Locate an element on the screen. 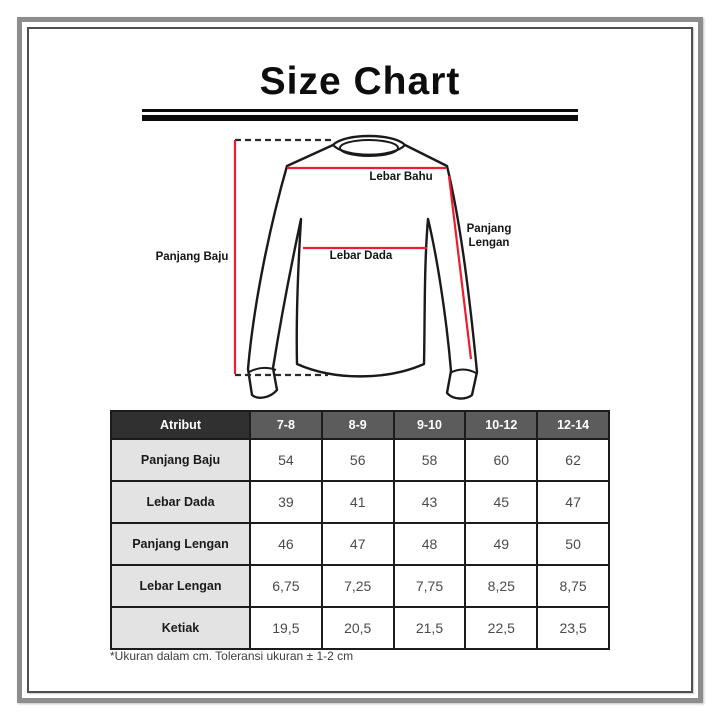  attribute-cell: Panjang Baju is located at coordinates (180, 460).